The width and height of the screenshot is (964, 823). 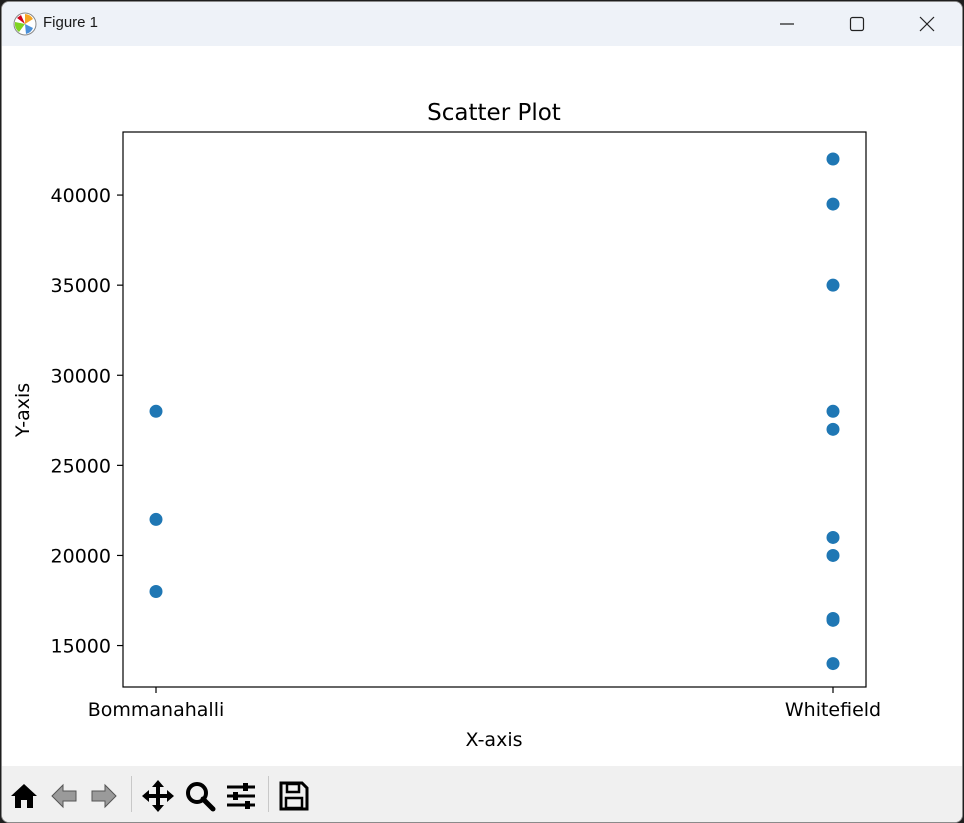 What do you see at coordinates (87, 421) in the screenshot?
I see `y-axis-ticks: 15000 20000 25000 30000 35000 40000` at bounding box center [87, 421].